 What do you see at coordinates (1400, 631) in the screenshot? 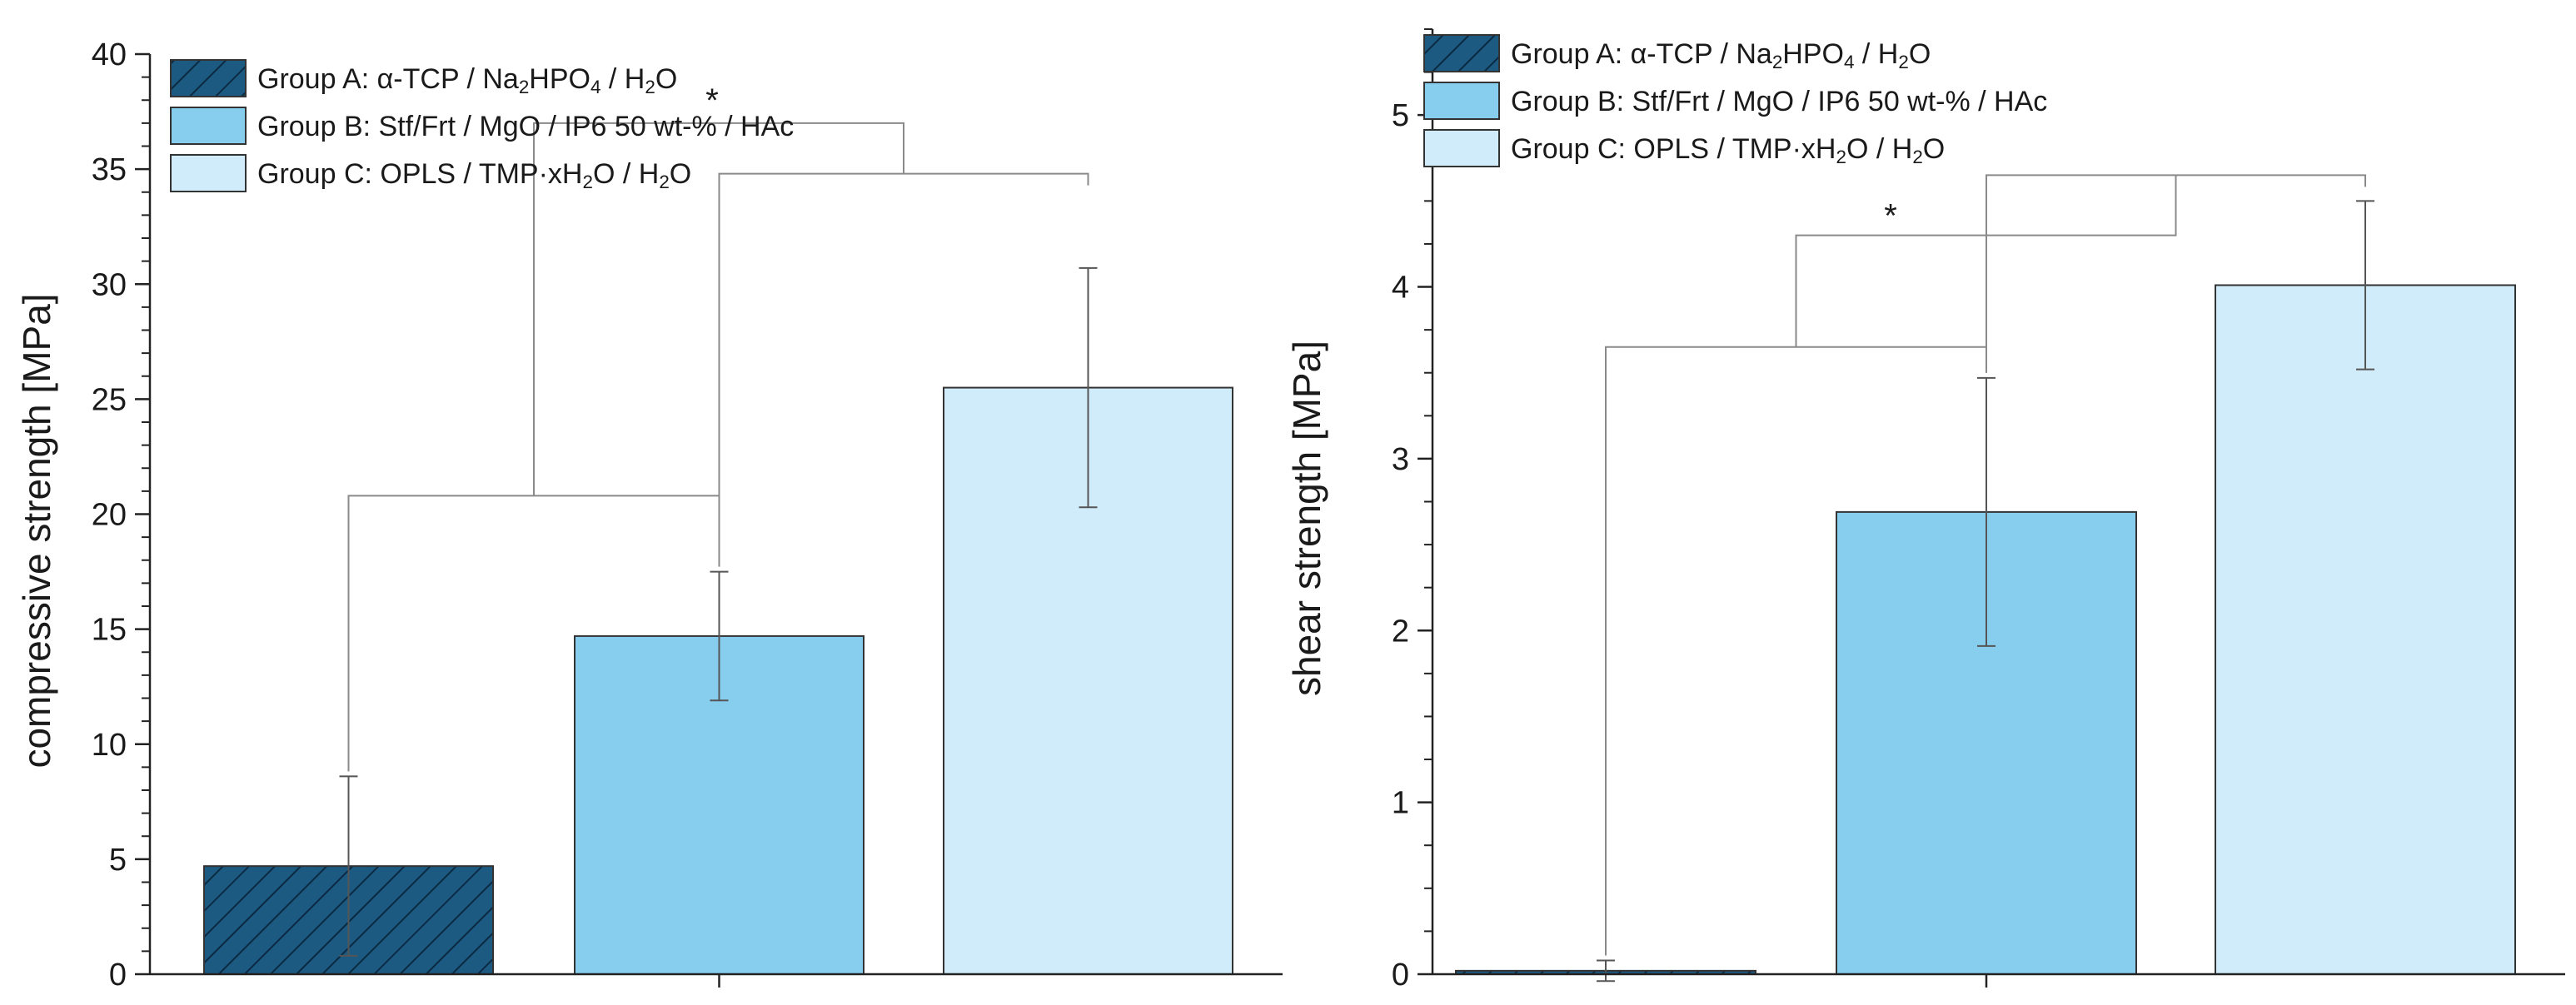
I see `y-tick-label: 2` at bounding box center [1400, 631].